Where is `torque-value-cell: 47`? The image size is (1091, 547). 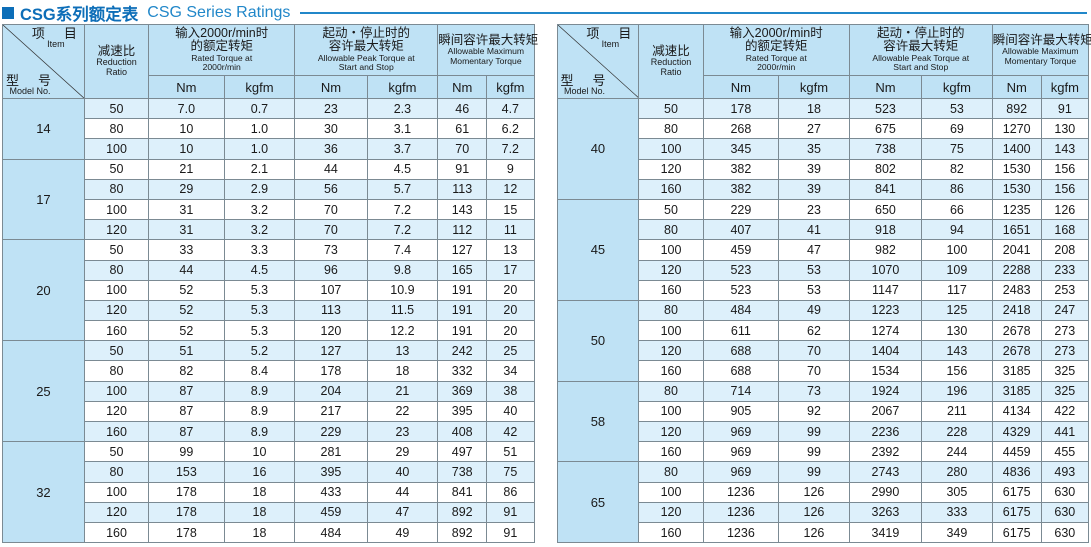
torque-value-cell: 47 is located at coordinates (402, 512).